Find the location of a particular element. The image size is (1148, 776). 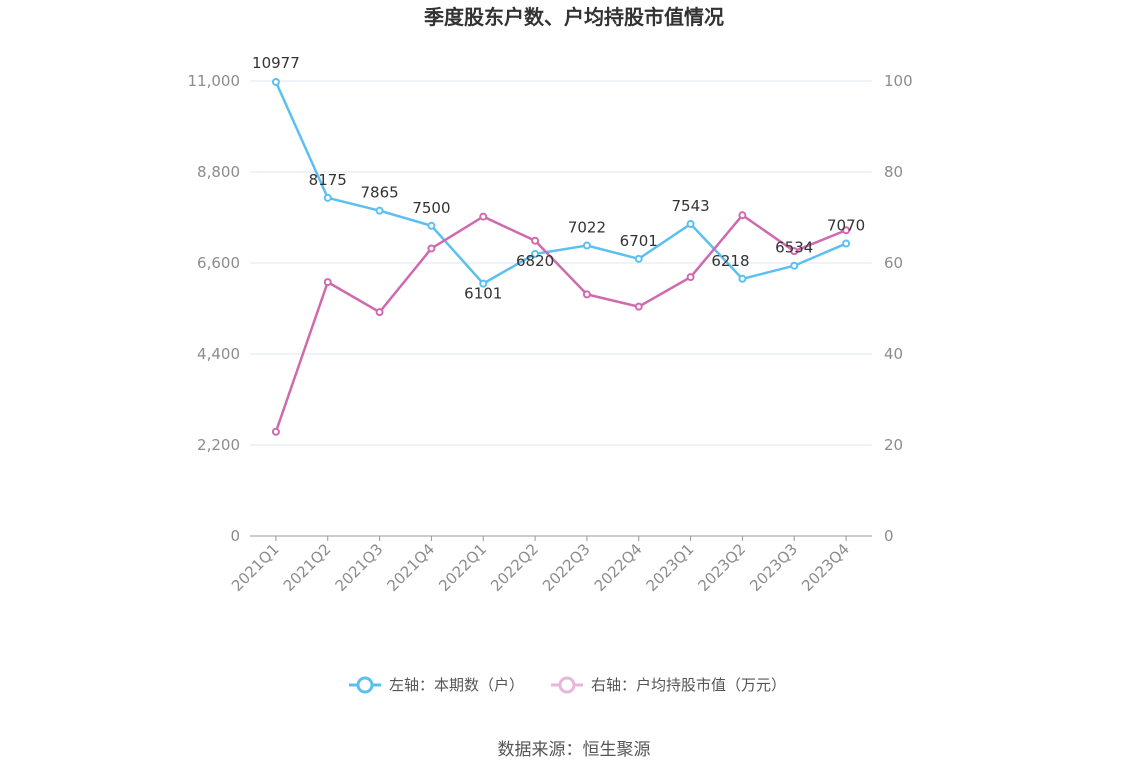

left-tick-label: 6,600 is located at coordinates (218, 263).